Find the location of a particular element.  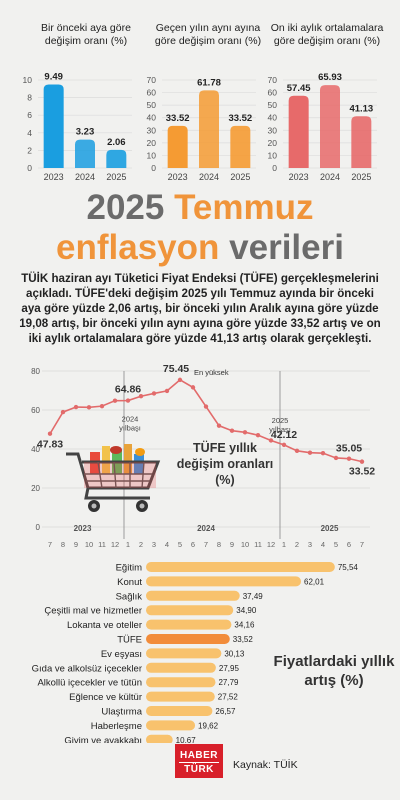

bar-value-label: 26,57 is located at coordinates (225, 711).